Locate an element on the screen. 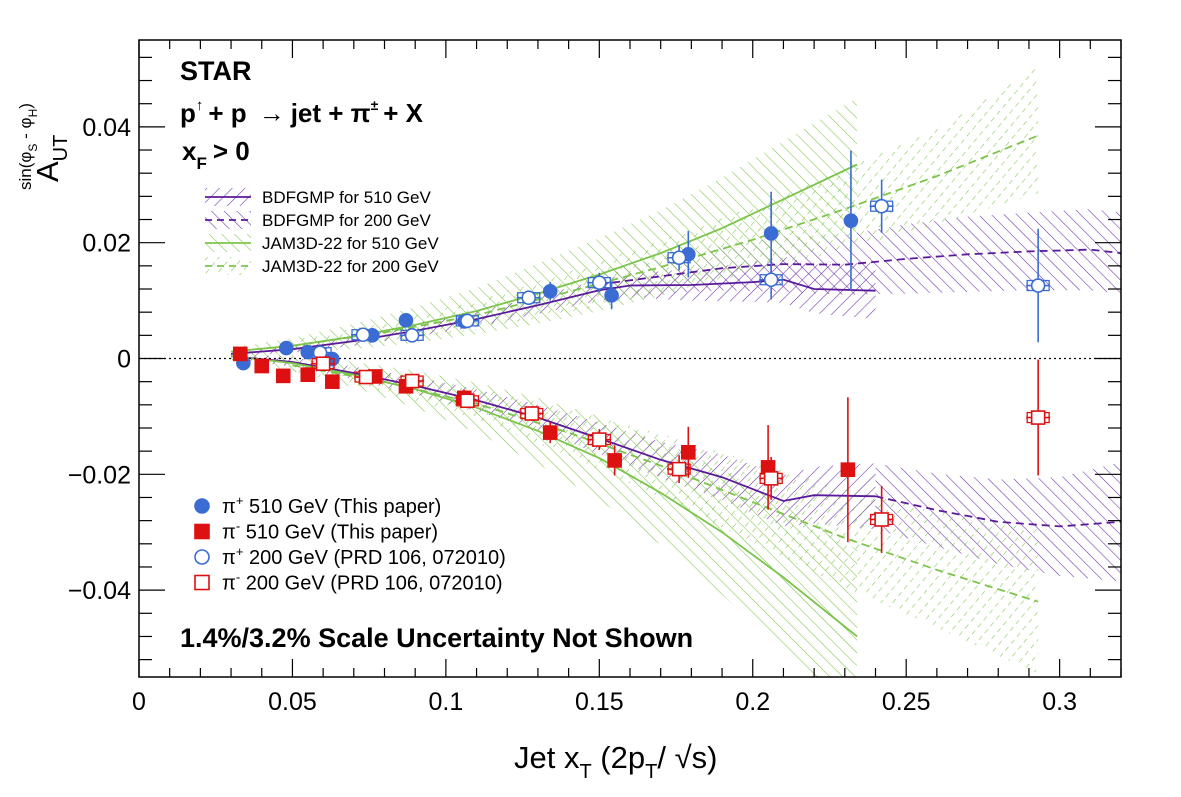 This screenshot has height=797, width=1181. legend-label: BDFGMP for 200 GeV is located at coordinates (346, 220).